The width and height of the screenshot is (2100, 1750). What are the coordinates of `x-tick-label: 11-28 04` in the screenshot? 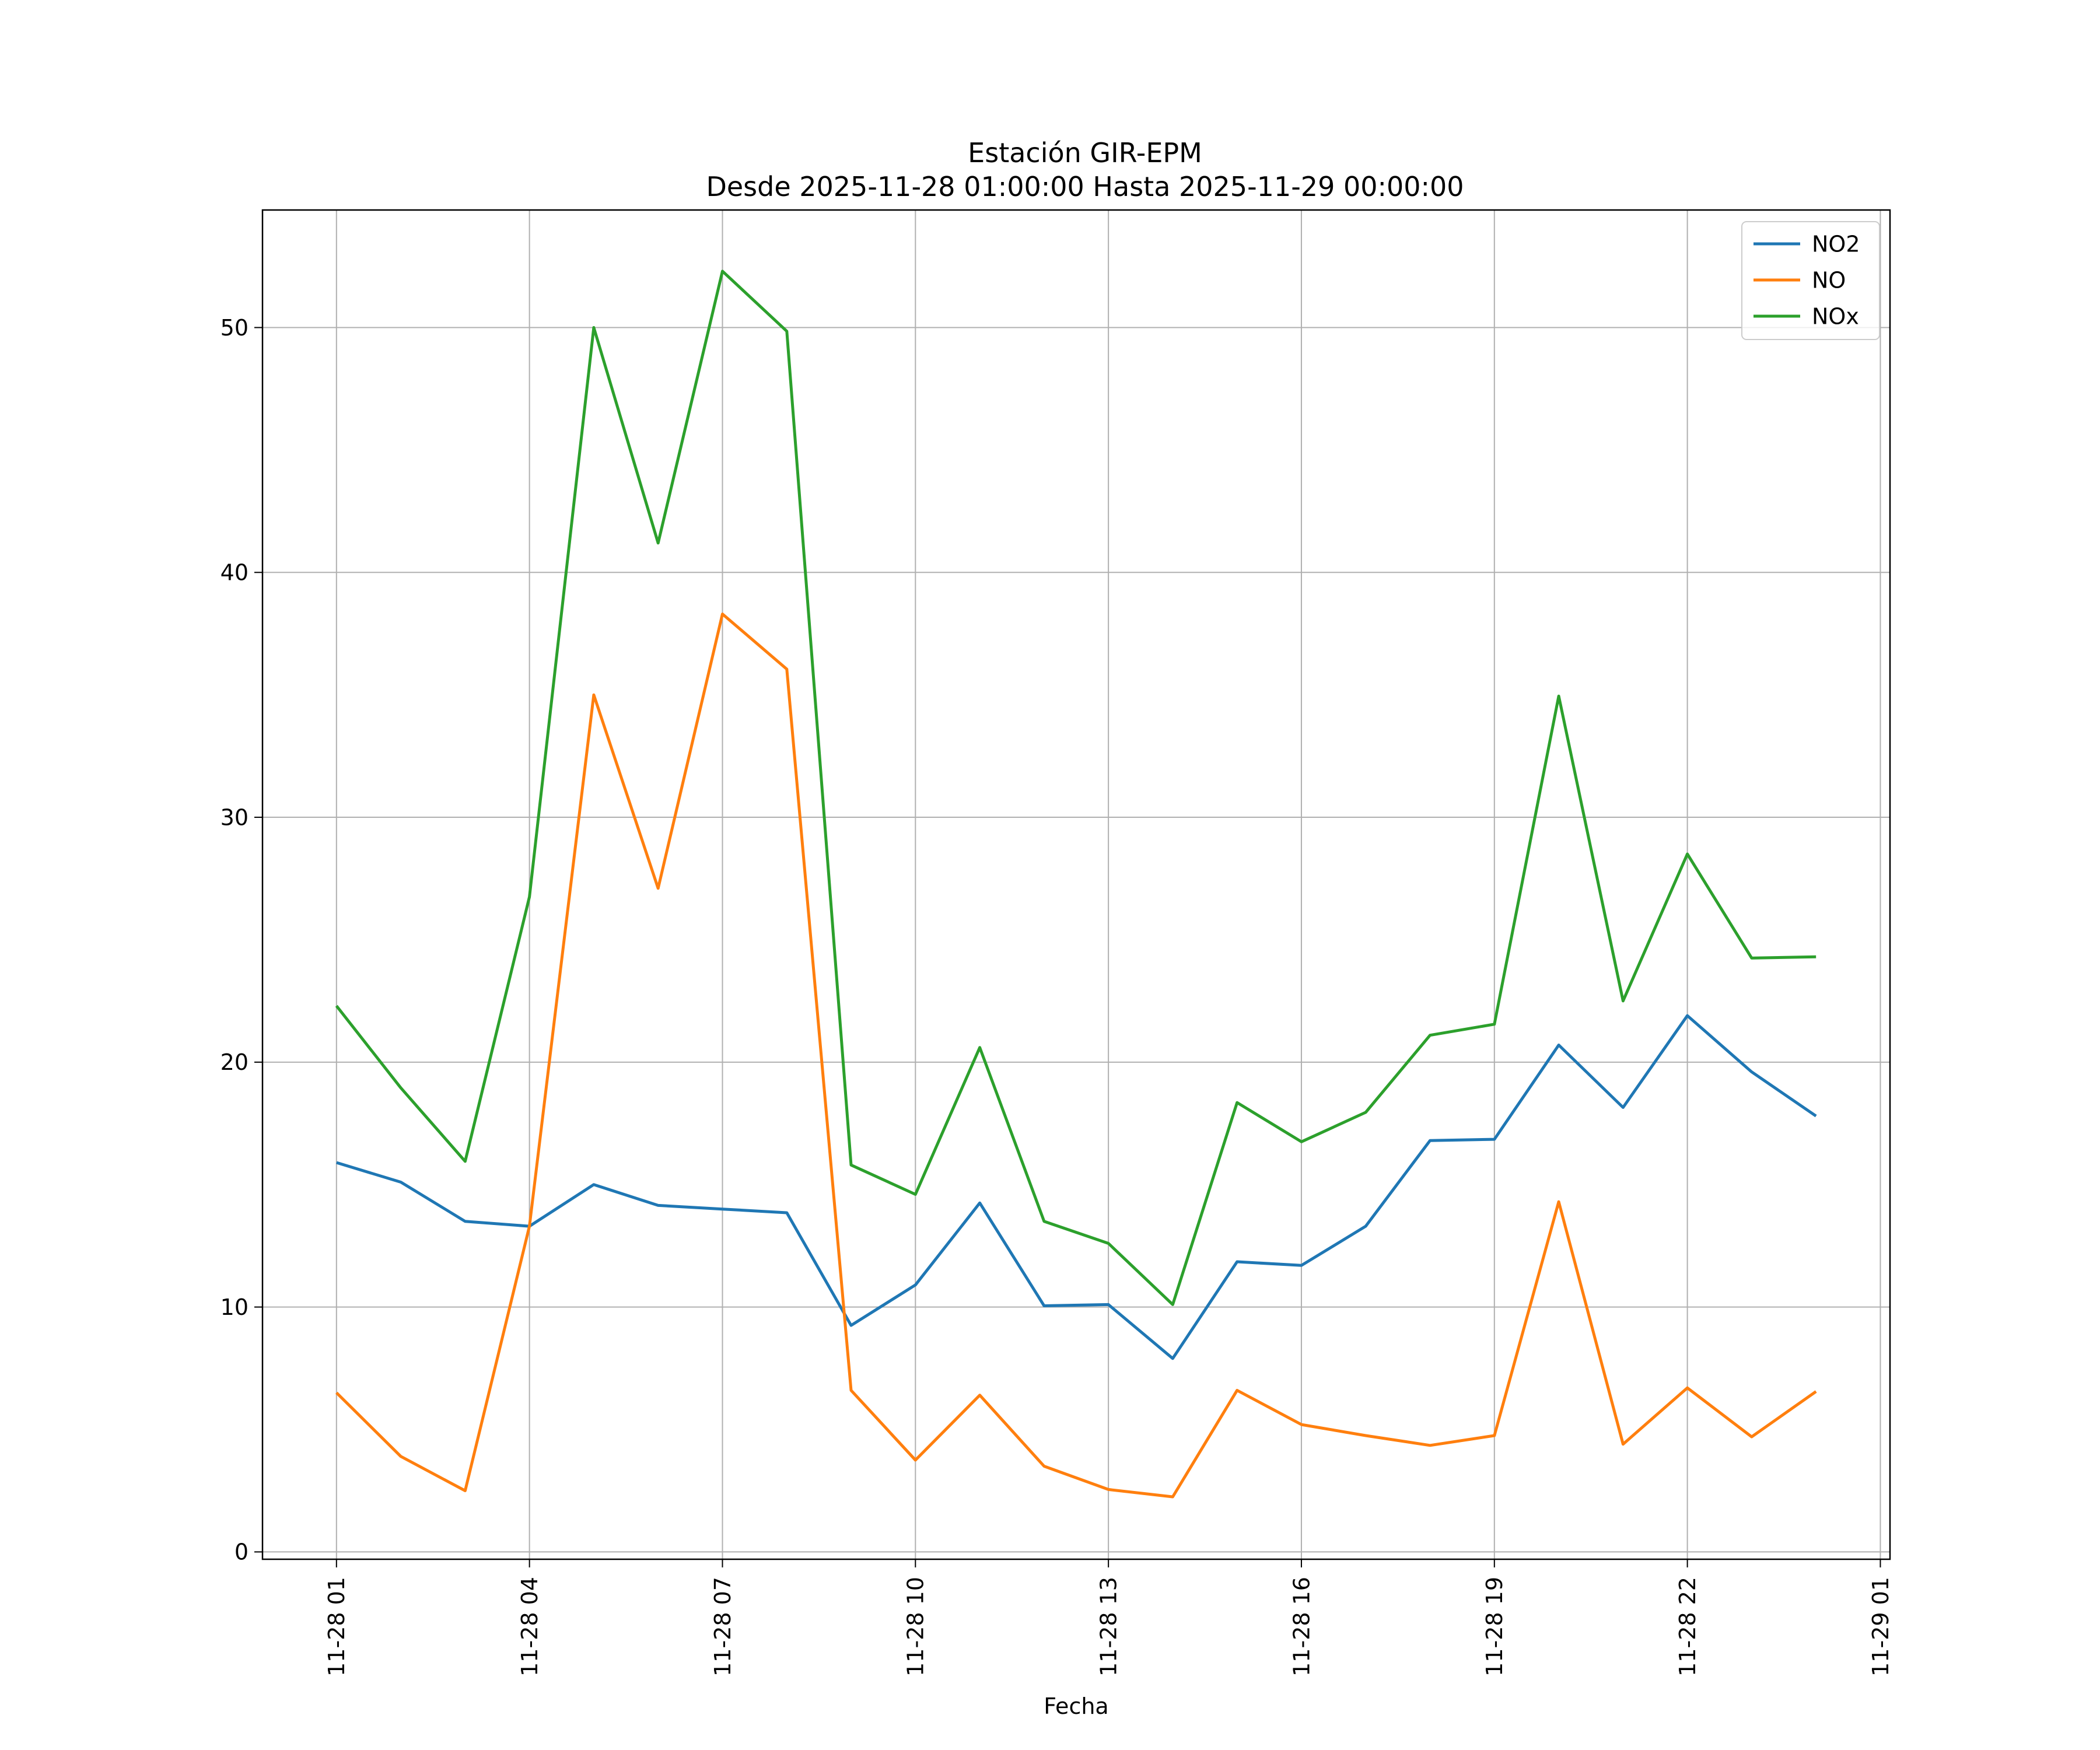 It's located at (529, 1626).